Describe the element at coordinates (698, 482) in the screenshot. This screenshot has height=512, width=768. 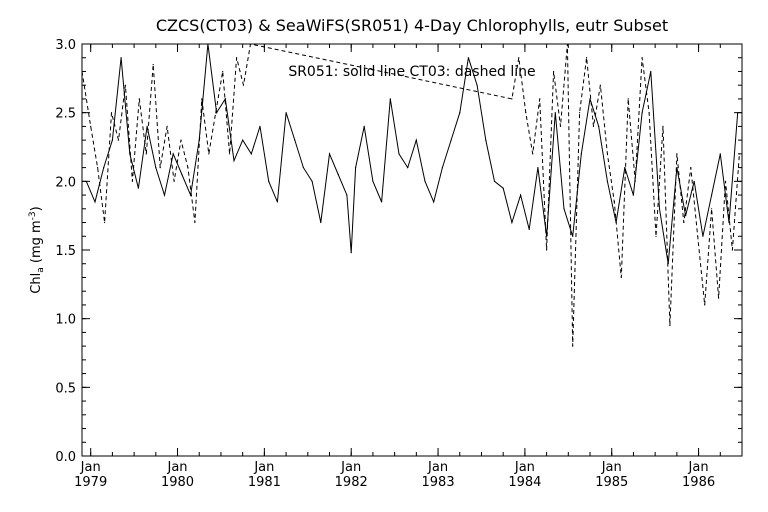
I see `x-tick-year-label: 1986` at that location.